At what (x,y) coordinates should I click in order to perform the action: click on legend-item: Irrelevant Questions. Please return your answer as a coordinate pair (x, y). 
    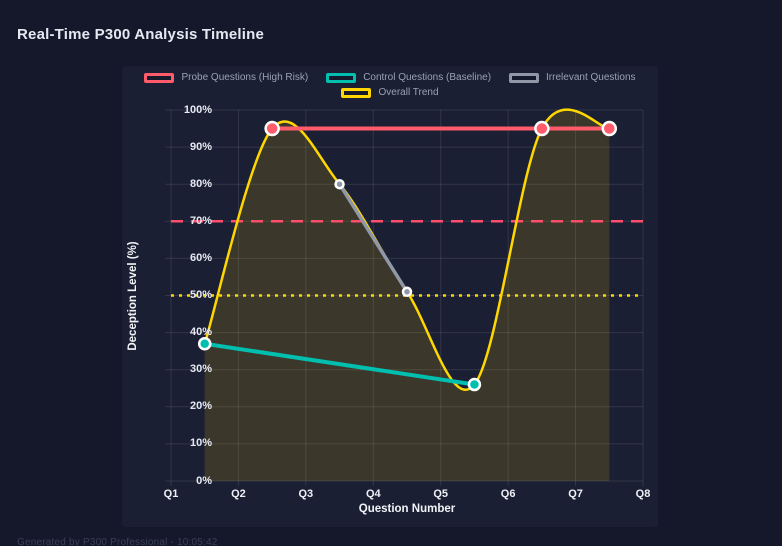
    Looking at the image, I should click on (572, 77).